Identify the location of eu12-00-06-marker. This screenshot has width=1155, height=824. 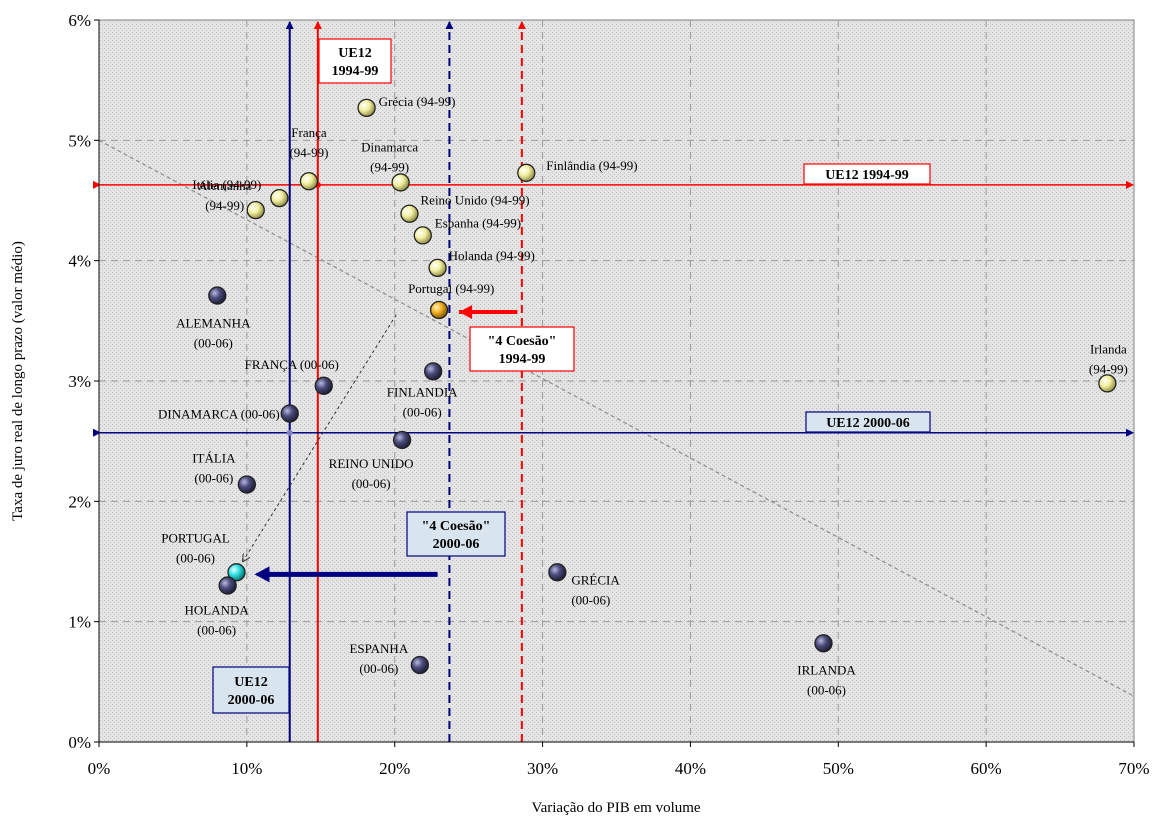
(289, 432).